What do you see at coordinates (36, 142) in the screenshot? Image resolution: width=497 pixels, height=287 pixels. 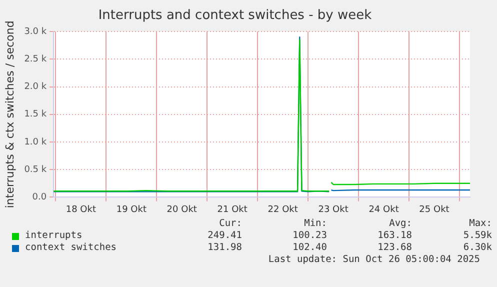 I see `y-tick-label: 1.0 k` at bounding box center [36, 142].